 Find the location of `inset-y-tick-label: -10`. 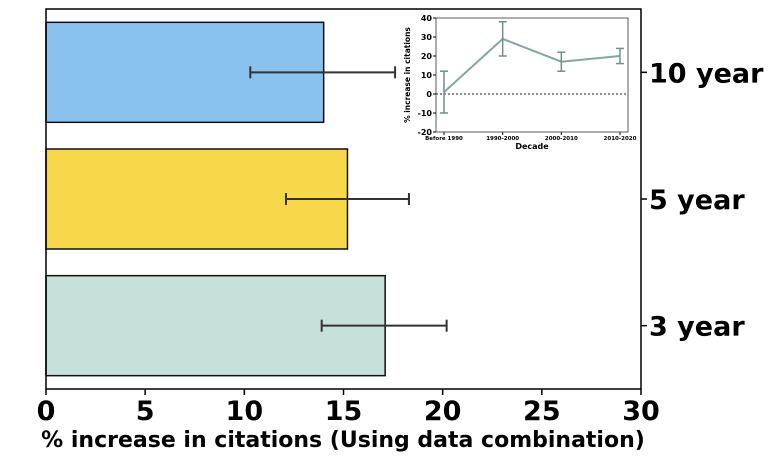

inset-y-tick-label: -10 is located at coordinates (425, 113).